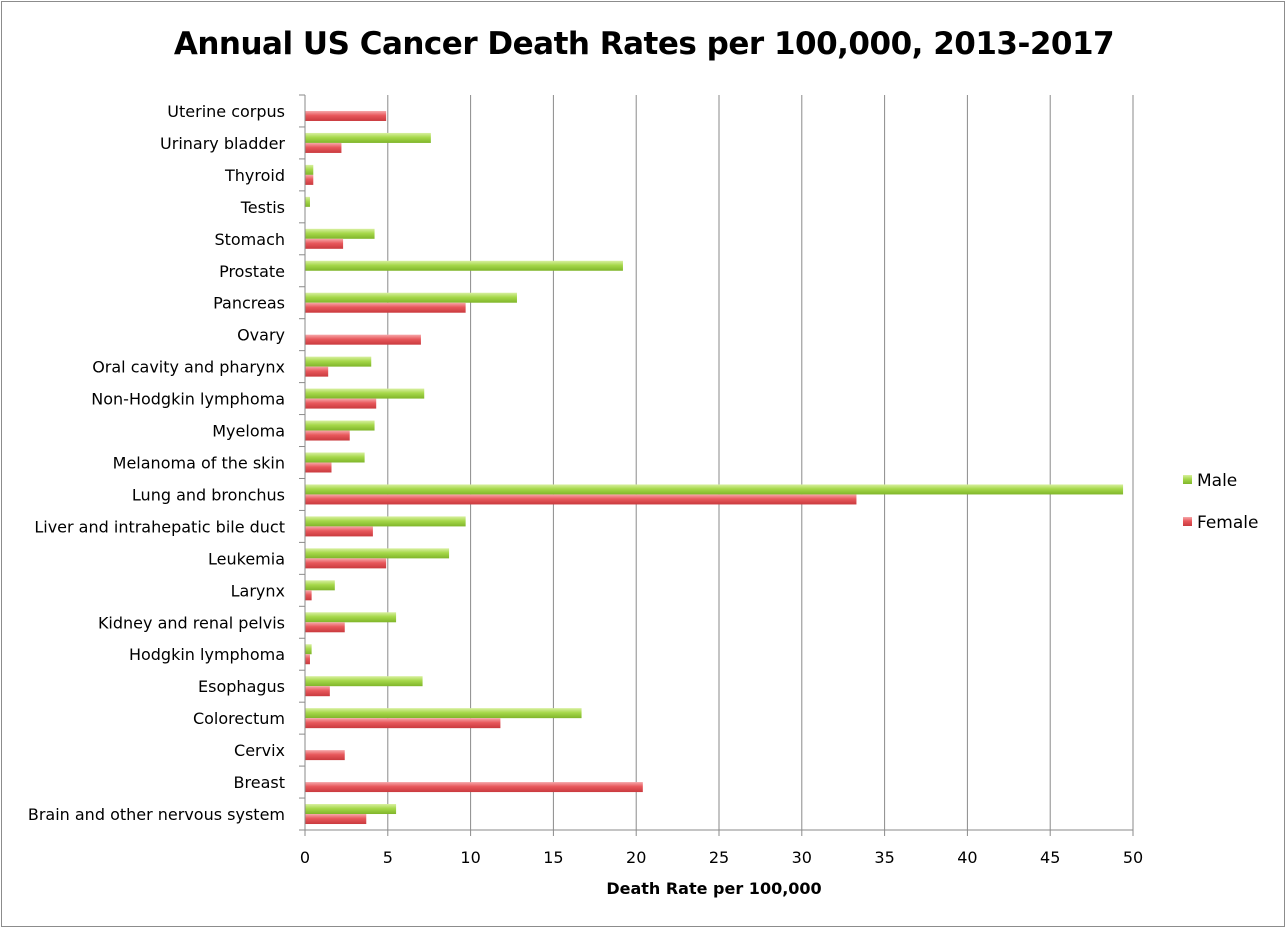 Image resolution: width=1288 pixels, height=930 pixels. What do you see at coordinates (222, 143) in the screenshot?
I see `category-label: Urinary bladder` at bounding box center [222, 143].